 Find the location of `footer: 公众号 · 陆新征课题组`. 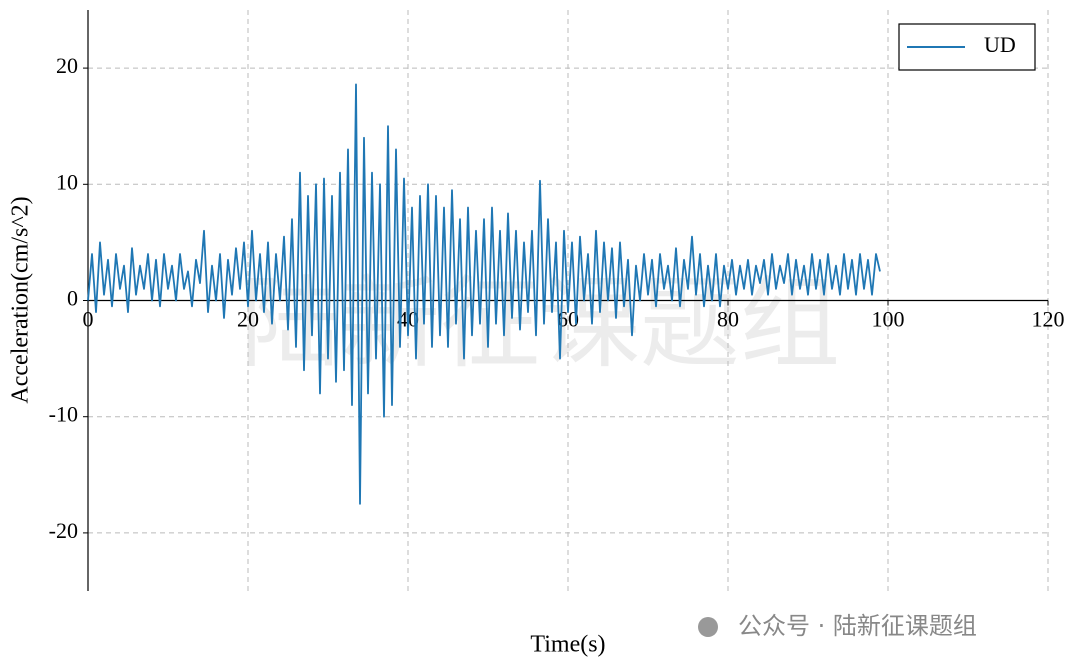

footer: 公众号 · 陆新征课题组 is located at coordinates (837, 626).